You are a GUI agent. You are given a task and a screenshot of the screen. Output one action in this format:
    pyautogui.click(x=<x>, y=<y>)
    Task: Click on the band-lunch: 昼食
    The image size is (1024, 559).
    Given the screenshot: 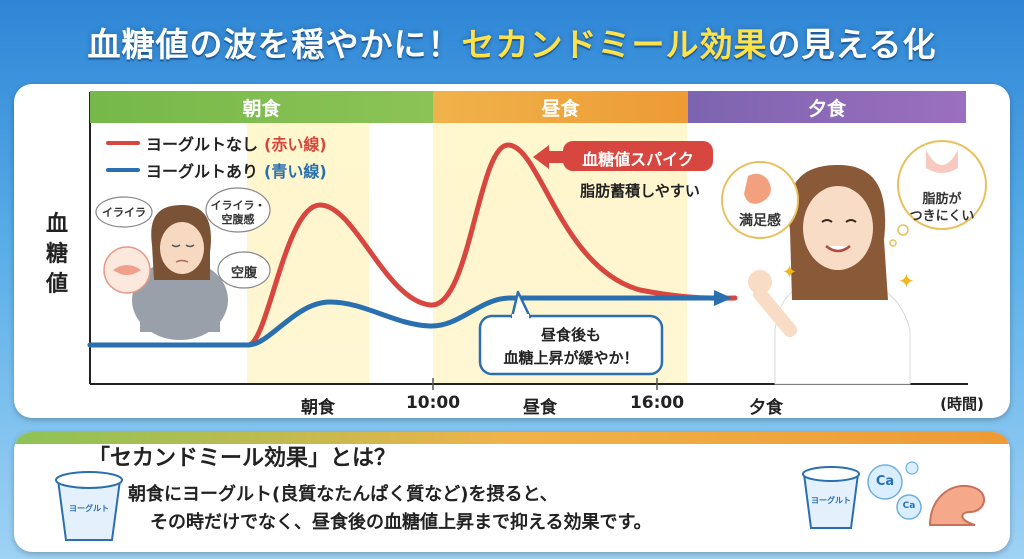 What is the action you would take?
    pyautogui.click(x=560, y=107)
    